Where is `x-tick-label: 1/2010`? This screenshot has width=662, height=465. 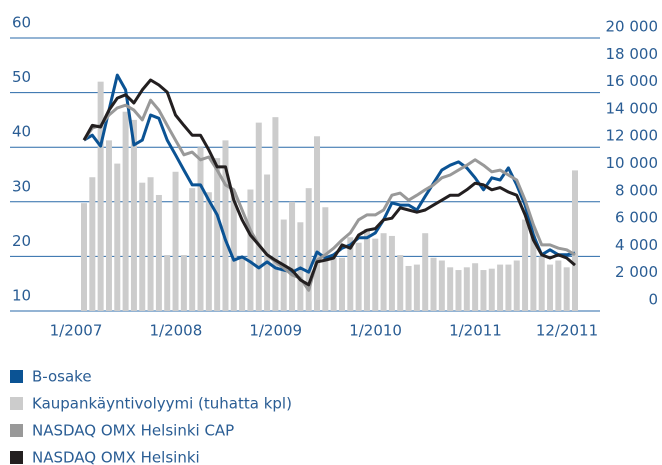
x-tick-label: 1/2010 is located at coordinates (375, 331).